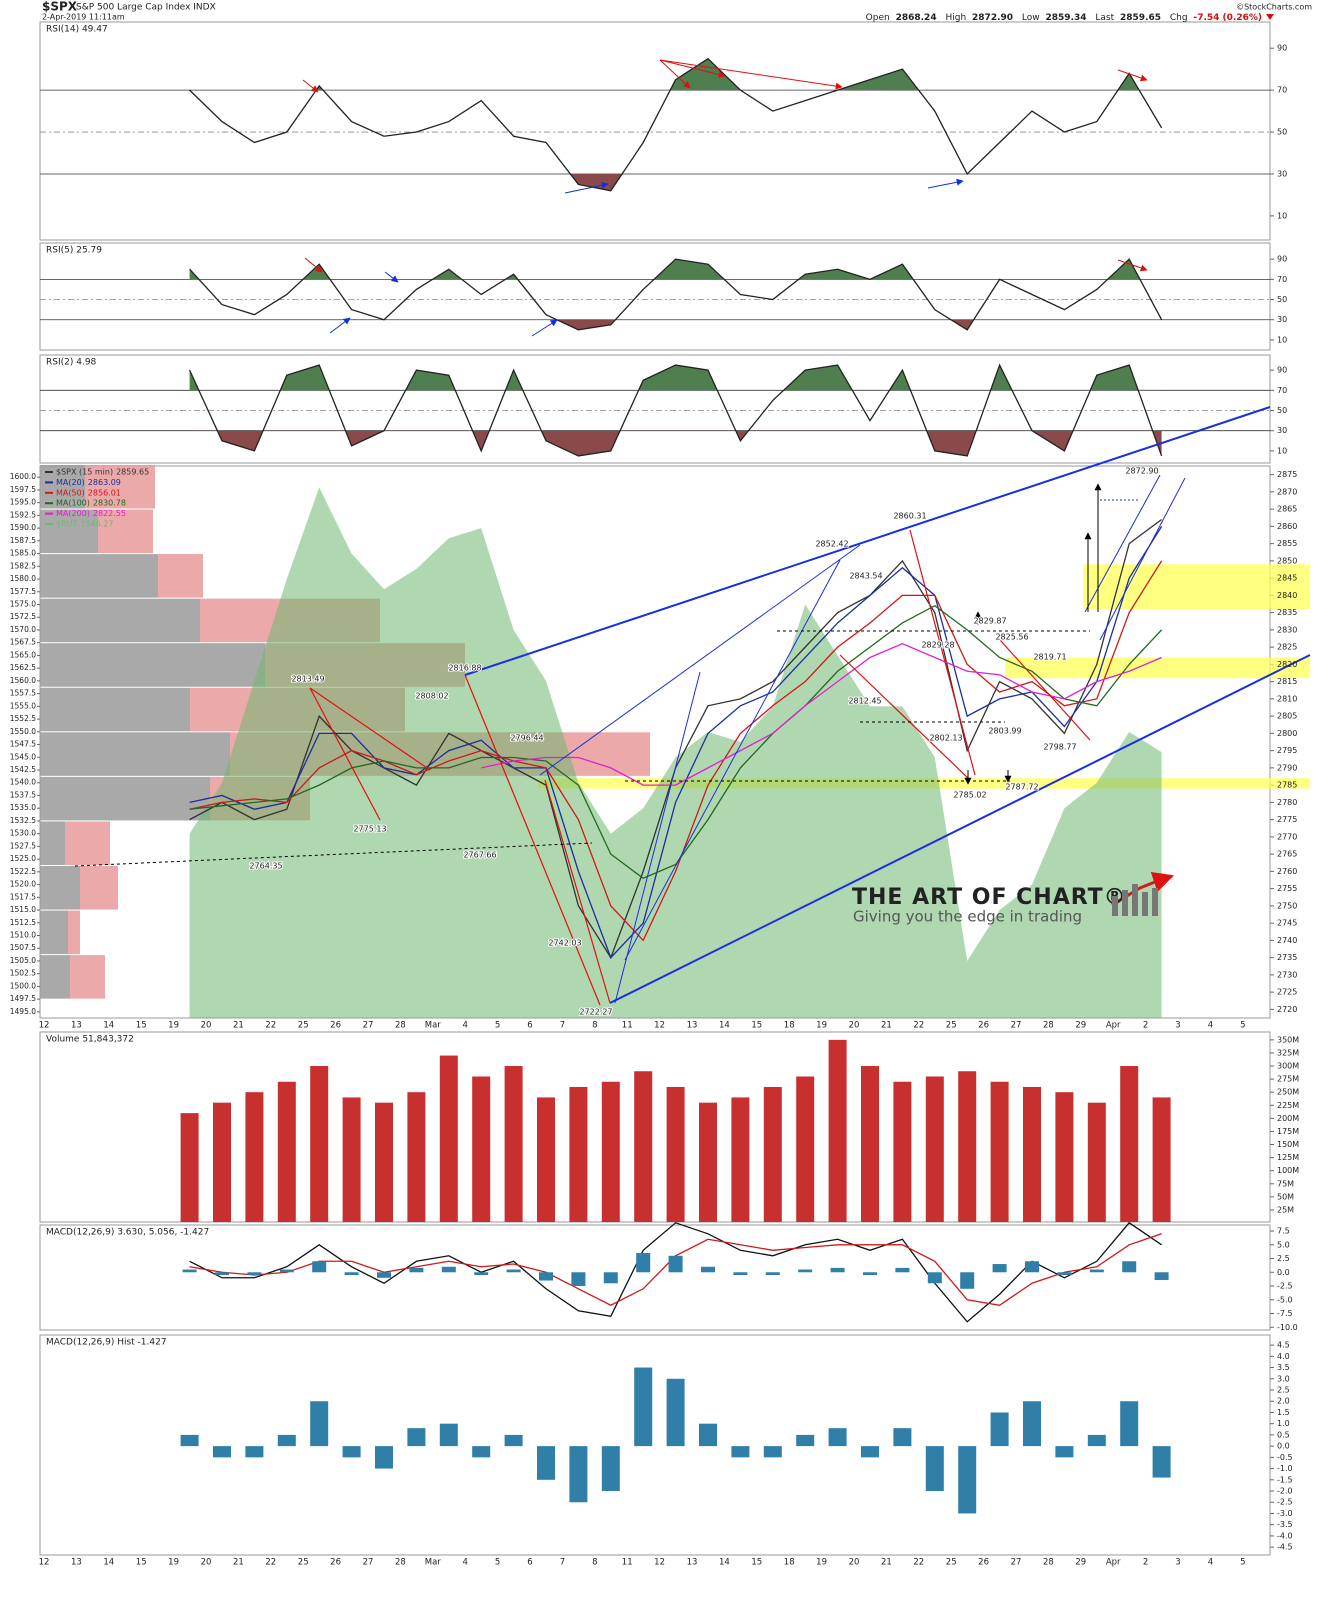  Describe the element at coordinates (1288, 1105) in the screenshot. I see `y-tick-label: 225M` at that location.